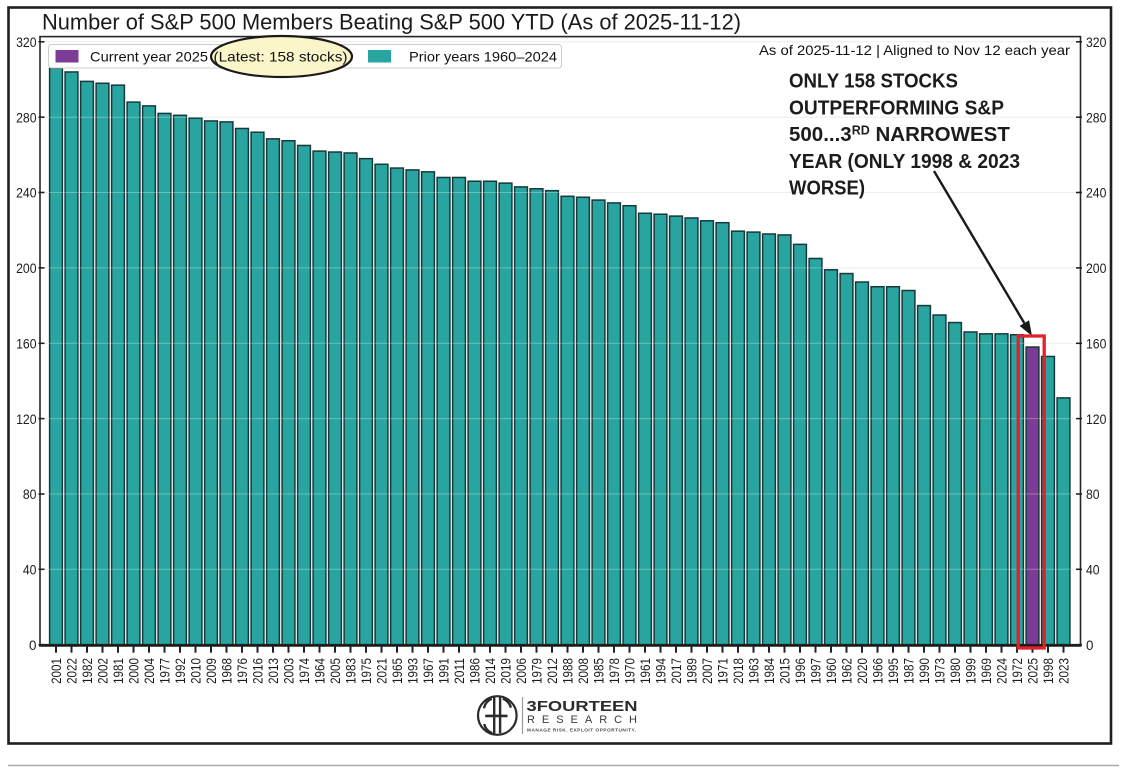 This screenshot has width=1122, height=775. What do you see at coordinates (1063, 671) in the screenshot?
I see `svg-text: 2023` at bounding box center [1063, 671].